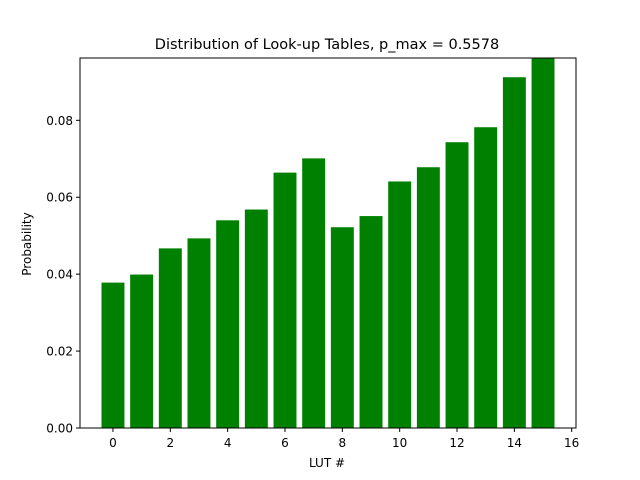 Image resolution: width=640 pixels, height=480 pixels. What do you see at coordinates (327, 463) in the screenshot?
I see `x-axis-label: LUT #` at bounding box center [327, 463].